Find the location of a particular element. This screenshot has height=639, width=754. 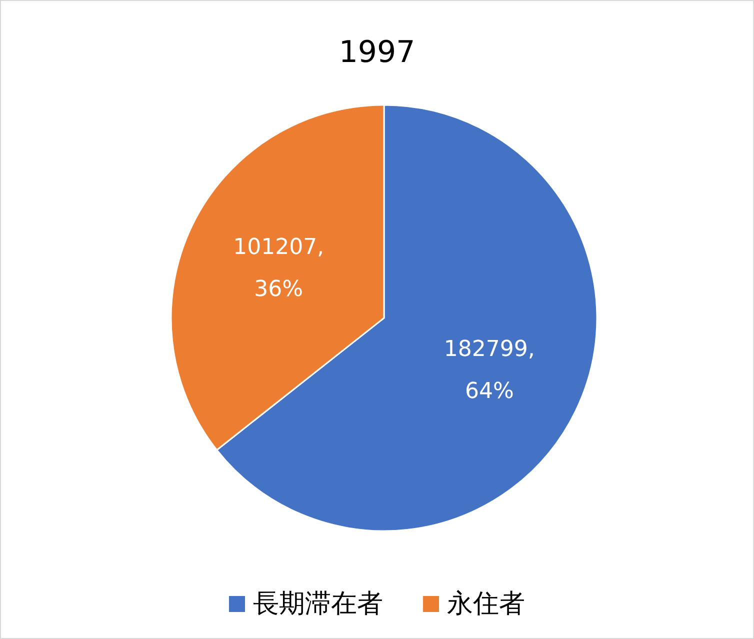

data-label: 182799, 64% is located at coordinates (489, 370).